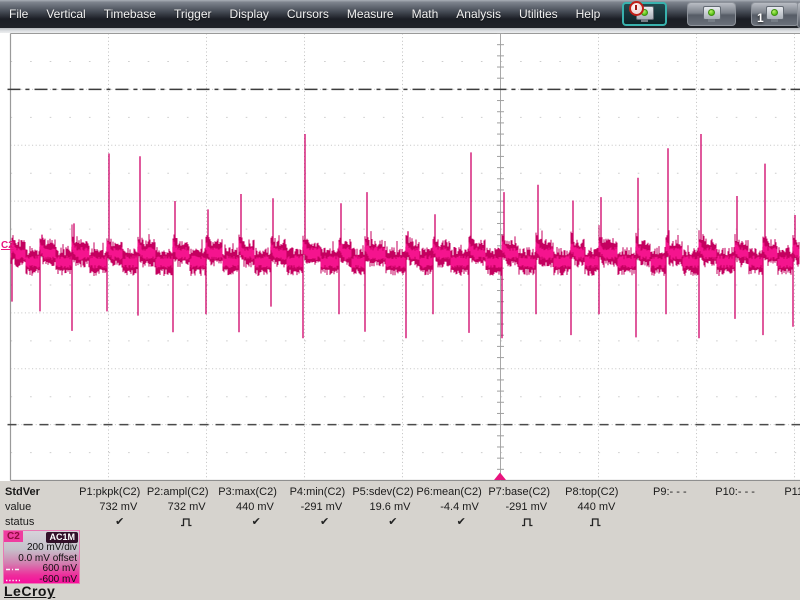  I want to click on toolbar-button-partial, so click(798, 15).